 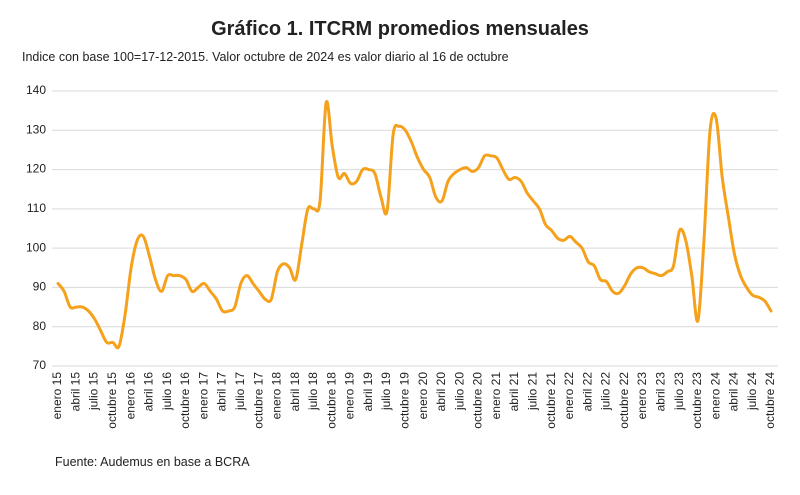 I want to click on y-tick-label: 80, so click(x=40, y=326).